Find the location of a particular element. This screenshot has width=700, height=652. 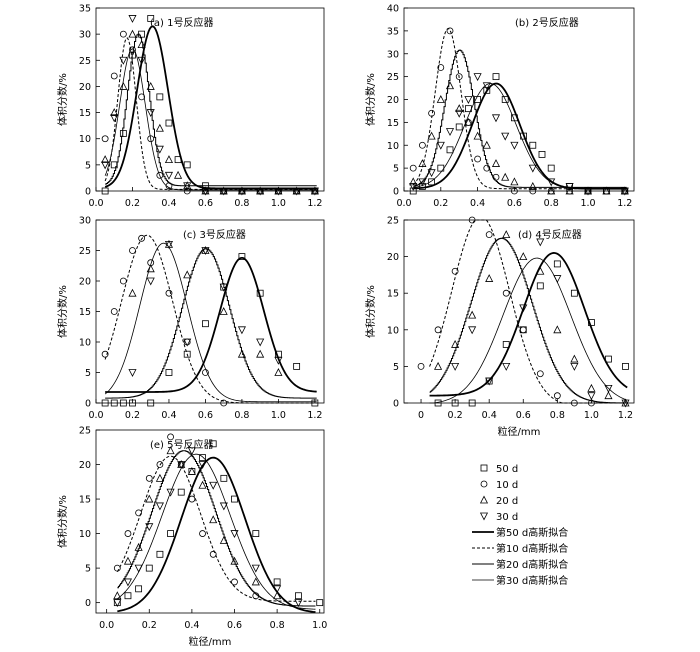

y-tick-label: 25 is located at coordinates (393, 77).